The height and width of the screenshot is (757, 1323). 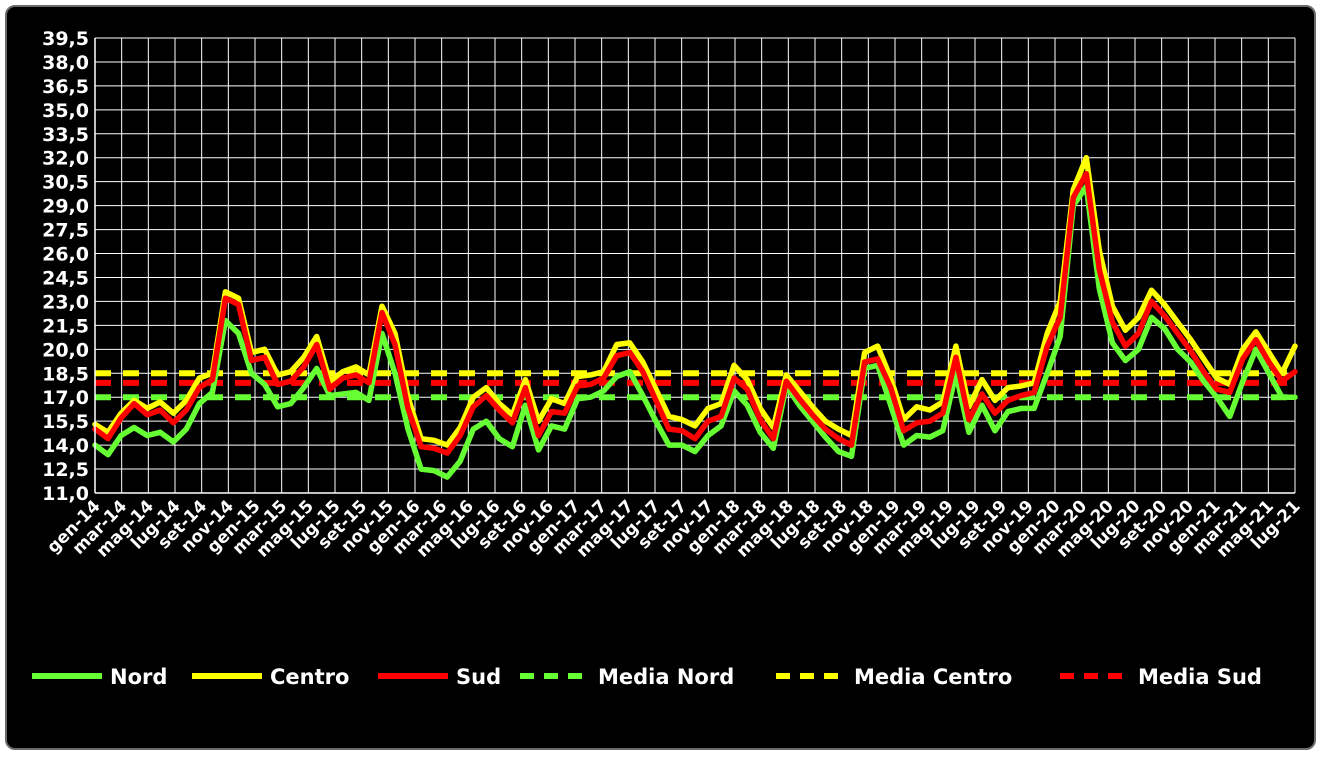 What do you see at coordinates (65, 231) in the screenshot?
I see `y-tick-label: 27,5` at bounding box center [65, 231].